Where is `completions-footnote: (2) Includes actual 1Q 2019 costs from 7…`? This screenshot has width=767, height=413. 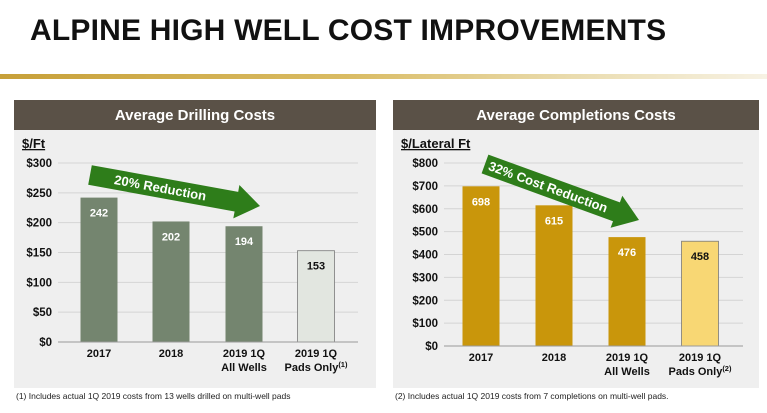
completions-footnote: (2) Includes actual 1Q 2019 costs from 7… is located at coordinates (532, 396).